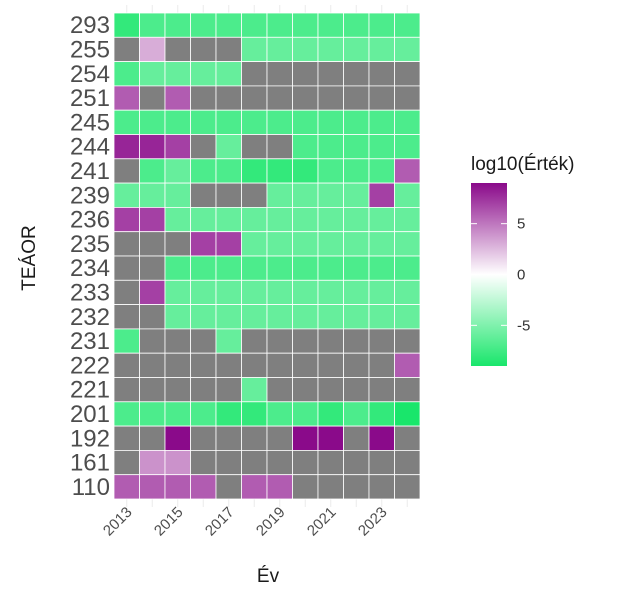 This screenshot has width=624, height=597. Describe the element at coordinates (90, 268) in the screenshot. I see `y-tick-label: 234` at that location.